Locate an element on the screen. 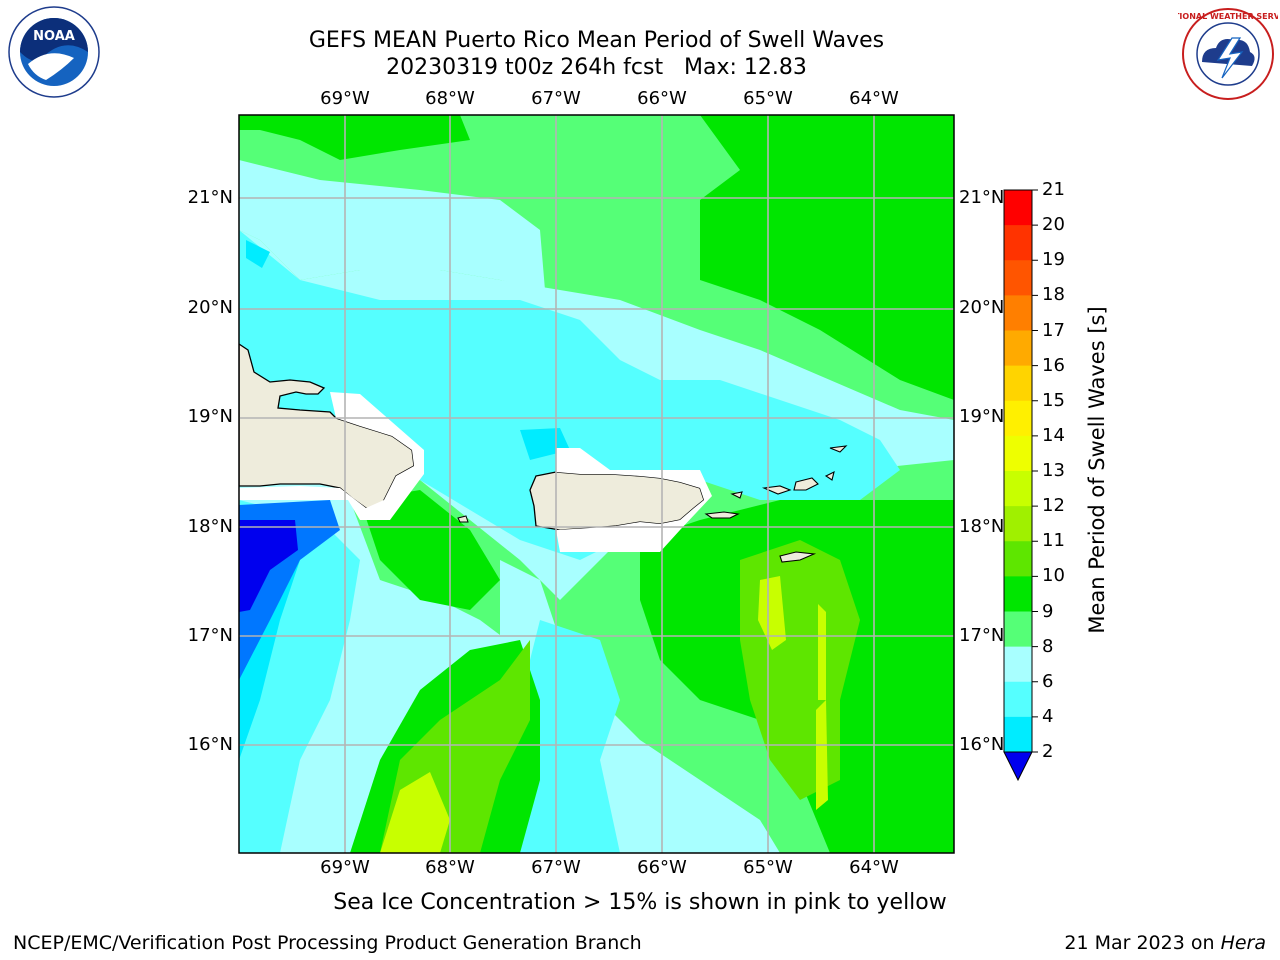 Image resolution: width=1280 pixels, height=960 pixels. lon-label-bottom-66w: 66°W is located at coordinates (662, 867).